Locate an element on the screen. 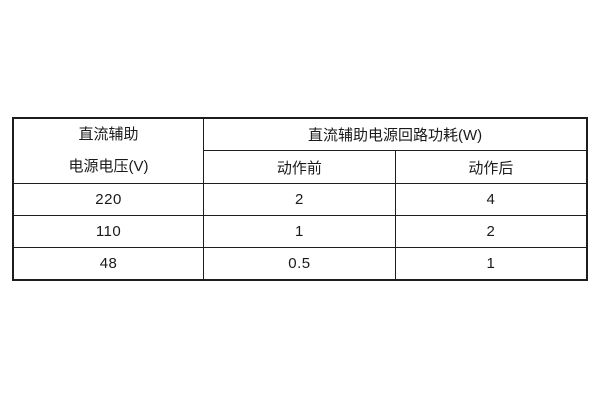 The height and width of the screenshot is (400, 600). table-row: 220 2 4 is located at coordinates (300, 199).